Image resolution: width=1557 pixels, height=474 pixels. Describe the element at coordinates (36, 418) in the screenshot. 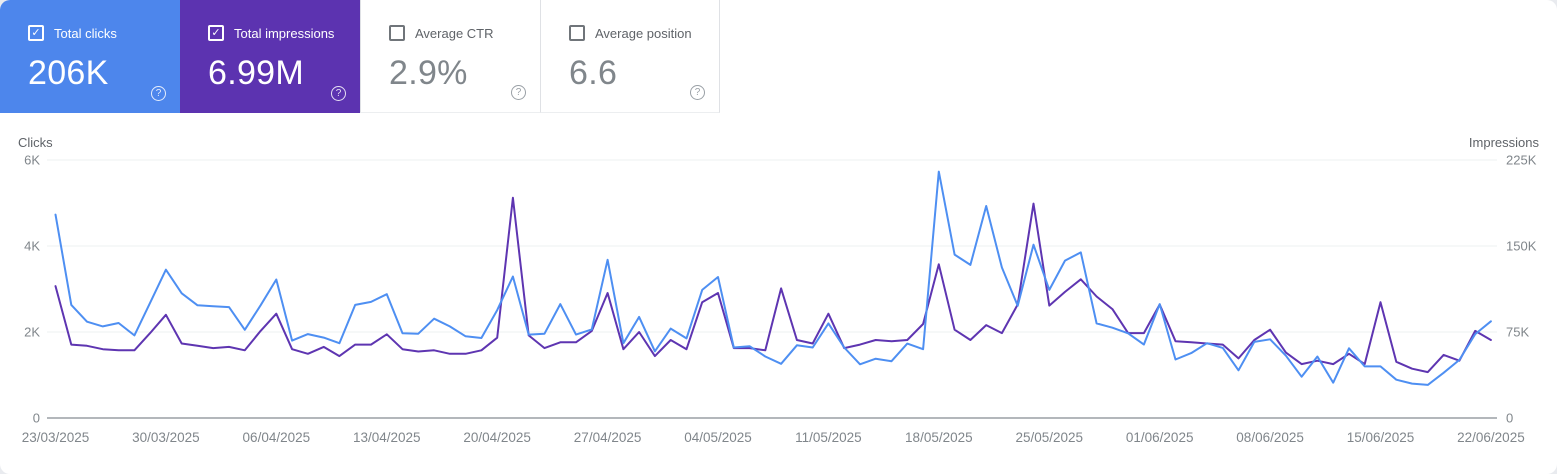

I see `left-axis-tick-label: 0` at that location.